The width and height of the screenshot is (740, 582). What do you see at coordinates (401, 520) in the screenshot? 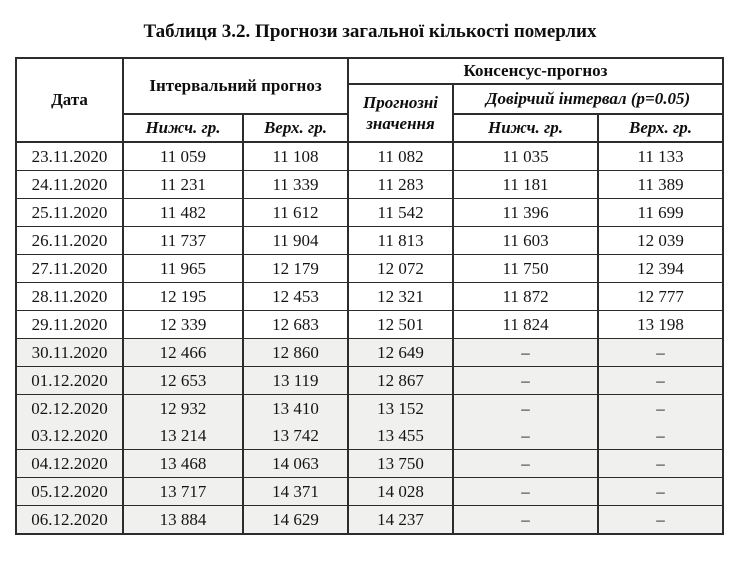
I see `forecast-value-cell: 14 237` at bounding box center [401, 520].